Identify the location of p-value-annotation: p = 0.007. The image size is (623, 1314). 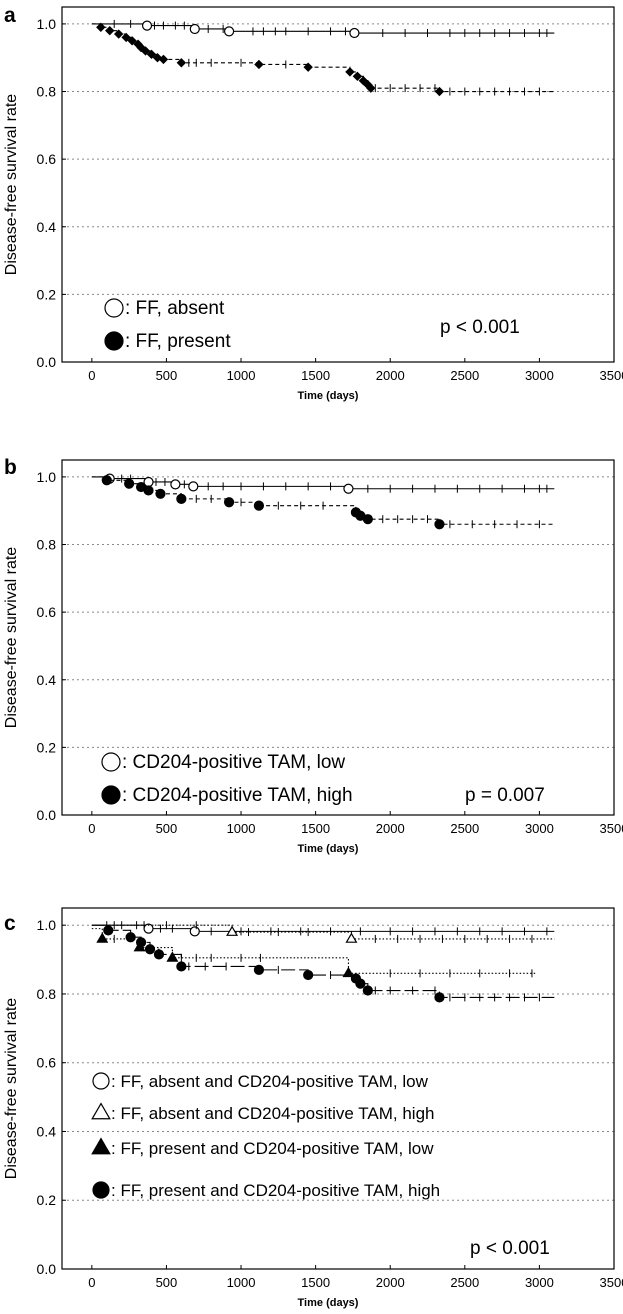
(505, 795).